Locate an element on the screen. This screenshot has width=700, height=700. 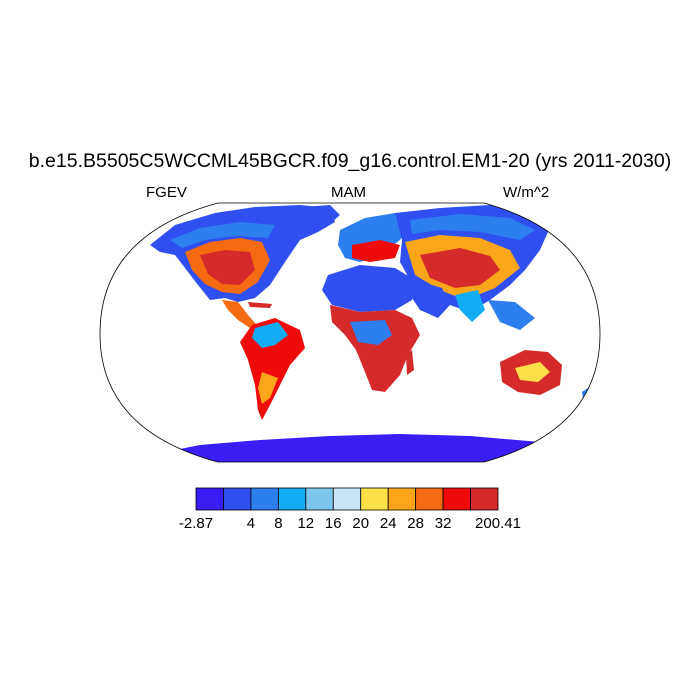
season-label: MAM is located at coordinates (348, 192).